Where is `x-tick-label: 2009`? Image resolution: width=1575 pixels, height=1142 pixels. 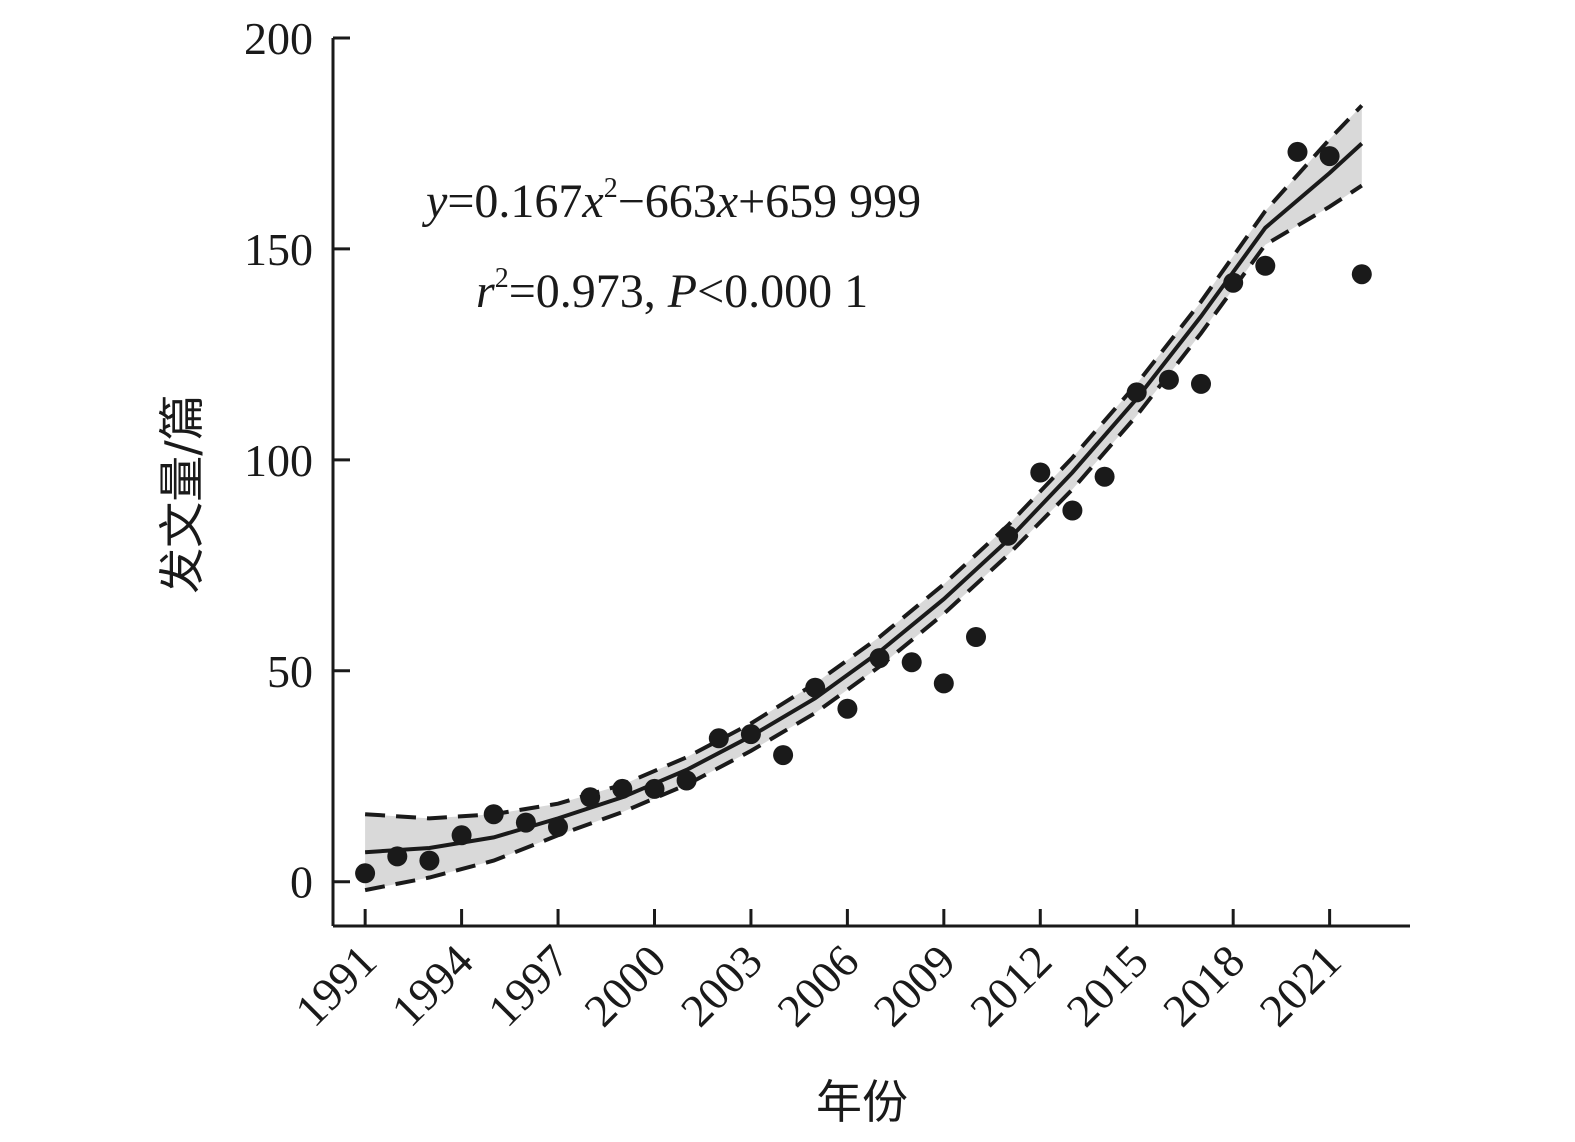 x-tick-label: 2009 is located at coordinates (914, 985).